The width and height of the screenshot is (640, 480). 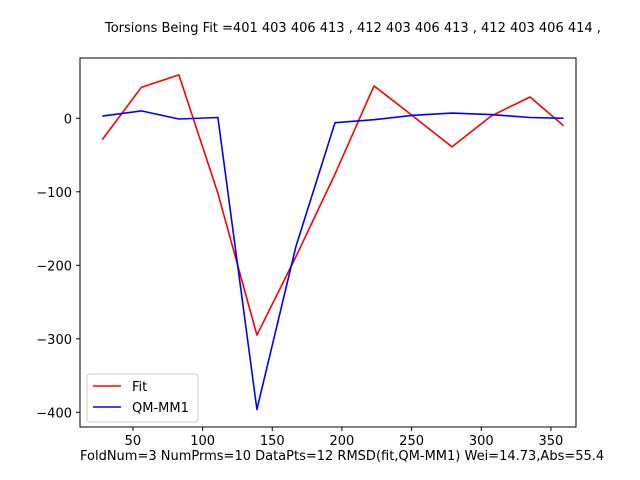 What do you see at coordinates (481, 441) in the screenshot?
I see `x-tick-label: 300` at bounding box center [481, 441].